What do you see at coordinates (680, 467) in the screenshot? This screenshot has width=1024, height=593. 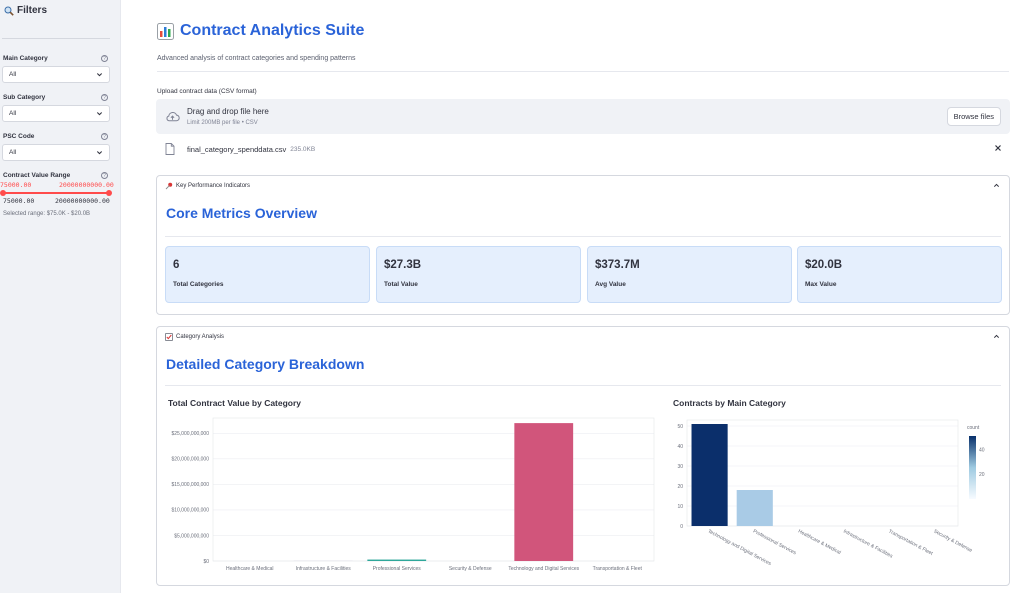 I see `y-tick-label: 30` at bounding box center [680, 467].